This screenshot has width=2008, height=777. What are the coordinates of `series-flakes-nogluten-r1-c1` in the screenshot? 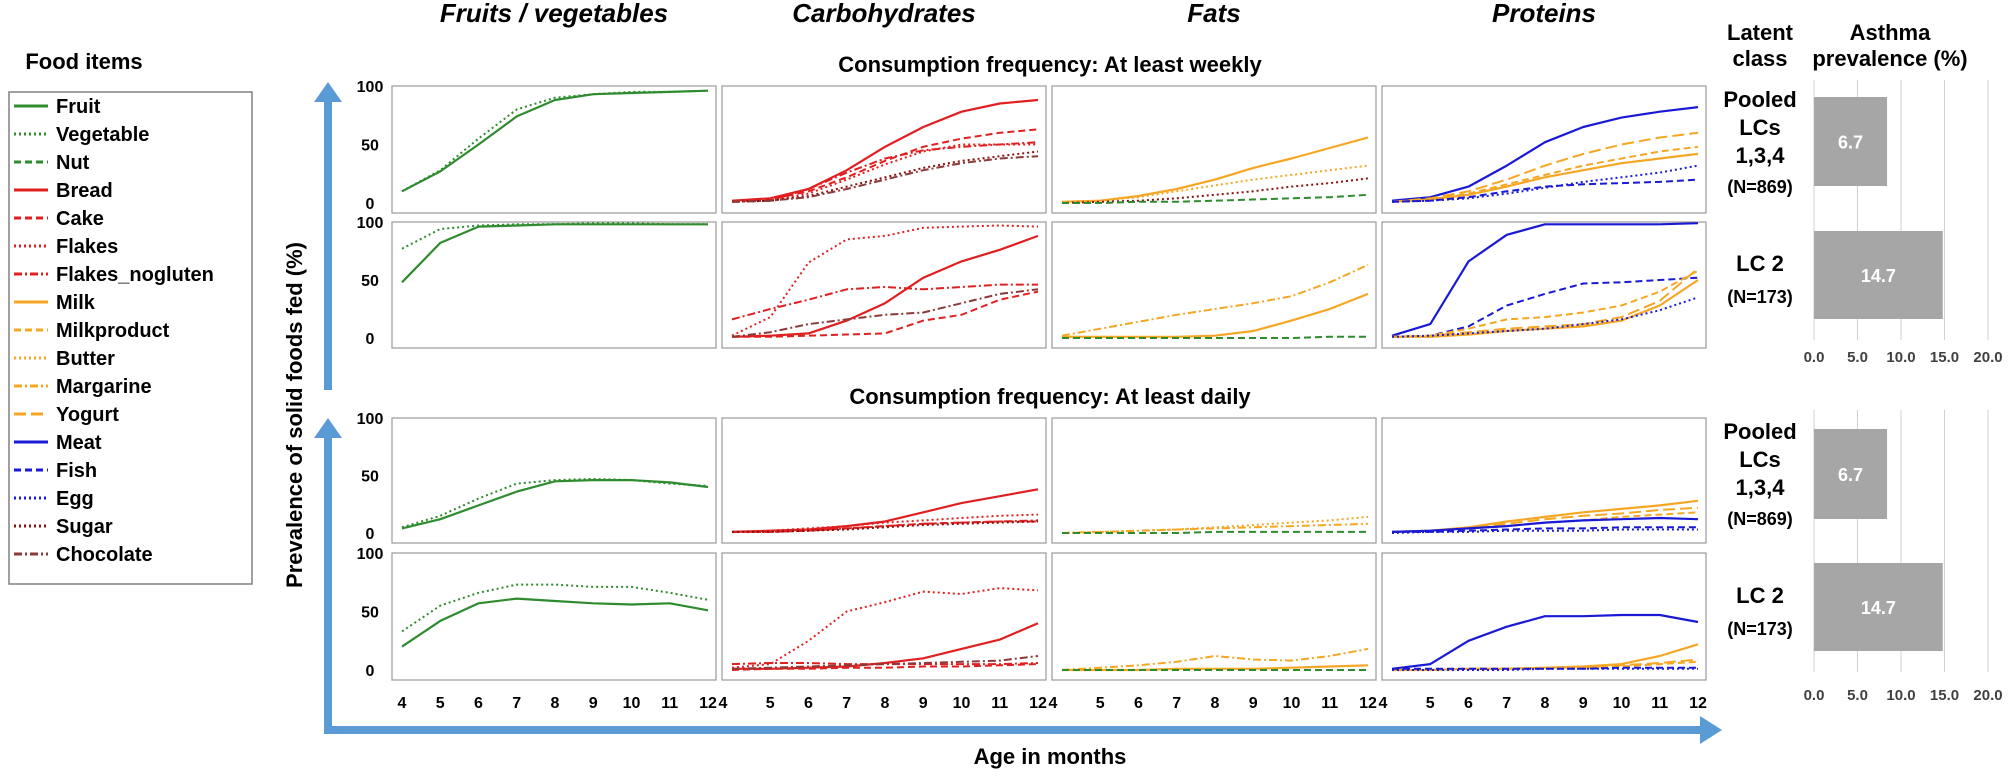 It's located at (884, 302).